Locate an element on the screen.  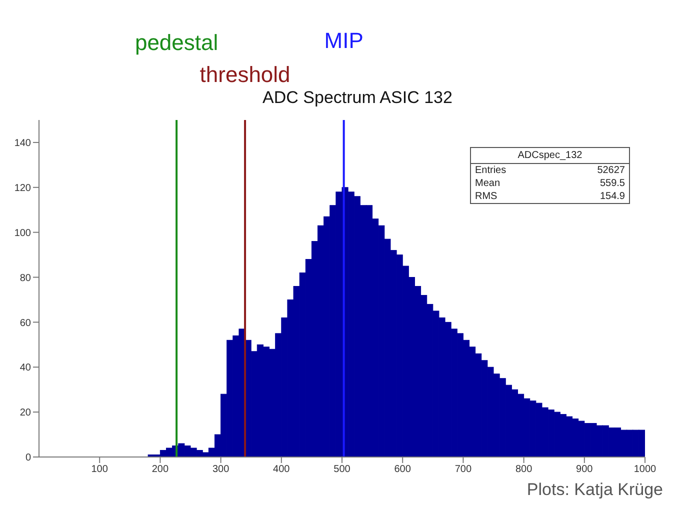
x-tick-label: 700 is located at coordinates (463, 470).